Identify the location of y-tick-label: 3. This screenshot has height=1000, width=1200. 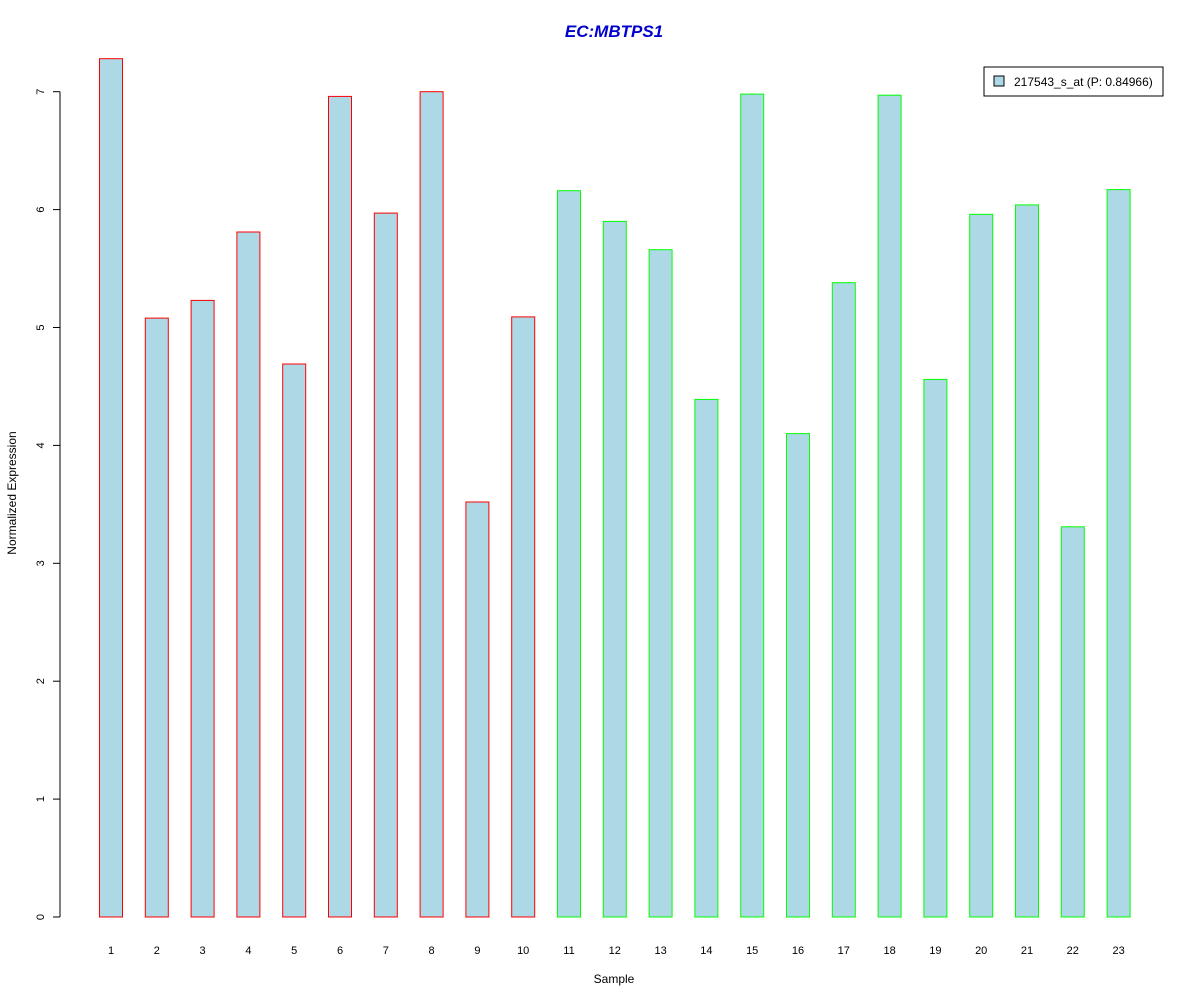
(41, 563).